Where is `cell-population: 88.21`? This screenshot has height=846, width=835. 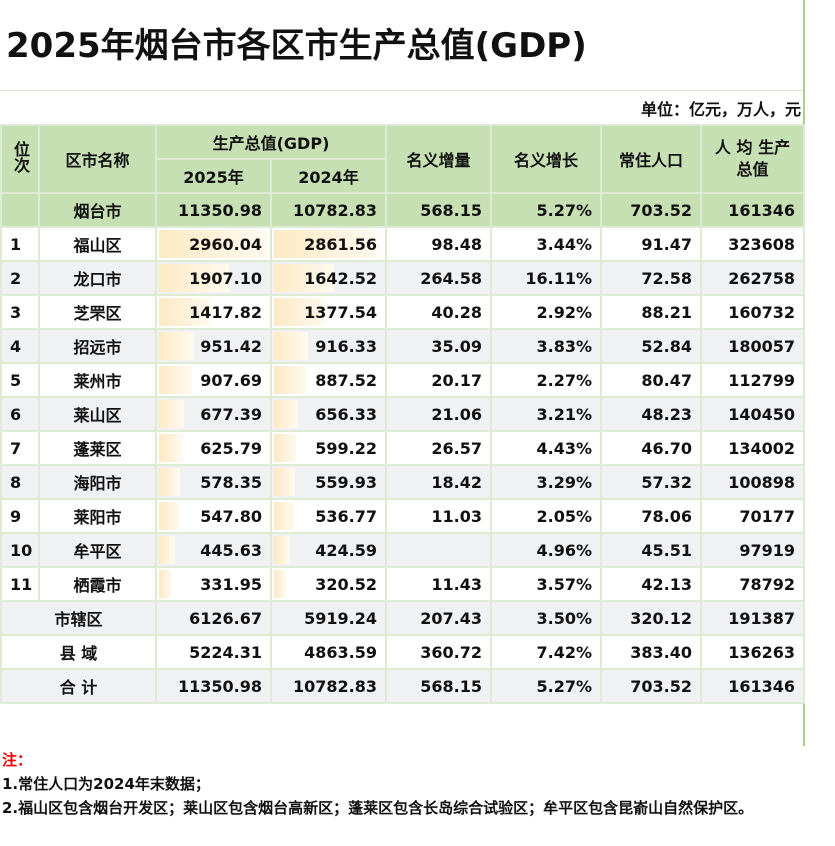
cell-population: 88.21 is located at coordinates (651, 312).